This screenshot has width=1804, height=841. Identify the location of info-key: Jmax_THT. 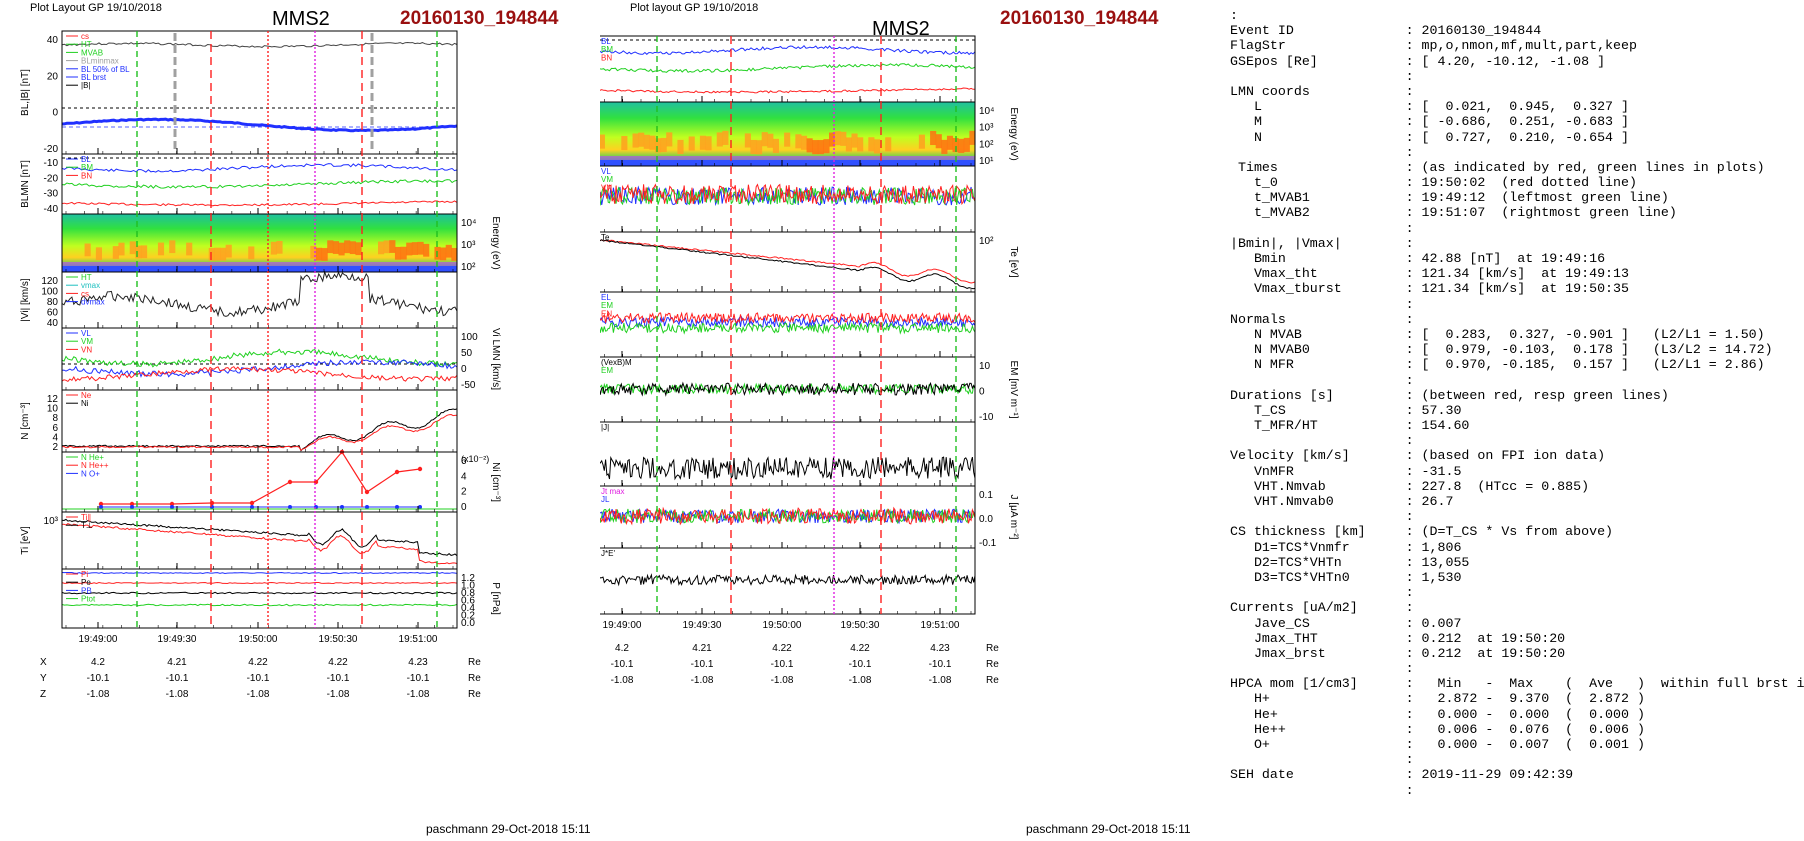
(1318, 638).